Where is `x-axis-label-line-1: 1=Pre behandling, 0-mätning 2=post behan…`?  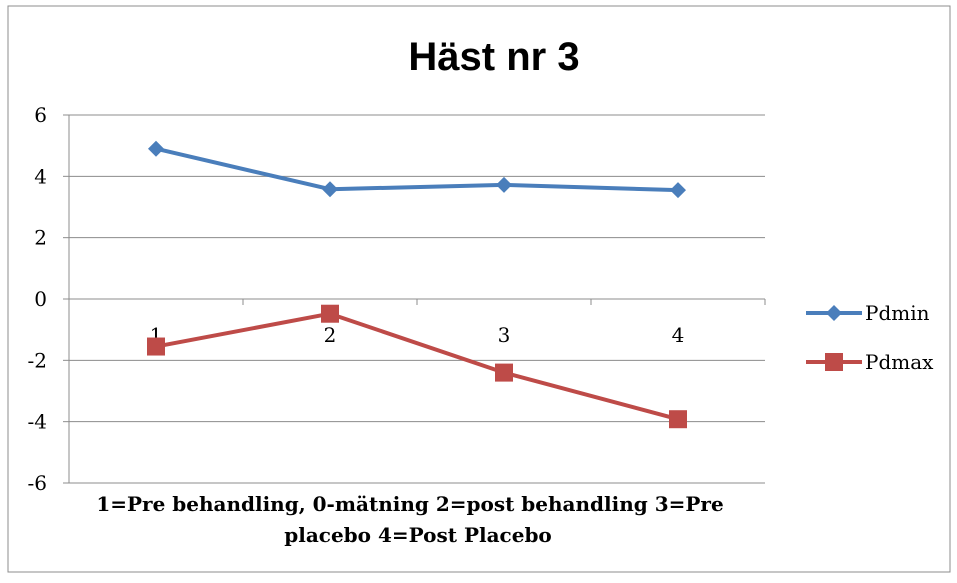 x-axis-label-line-1: 1=Pre behandling, 0-mätning 2=post behan… is located at coordinates (409, 504).